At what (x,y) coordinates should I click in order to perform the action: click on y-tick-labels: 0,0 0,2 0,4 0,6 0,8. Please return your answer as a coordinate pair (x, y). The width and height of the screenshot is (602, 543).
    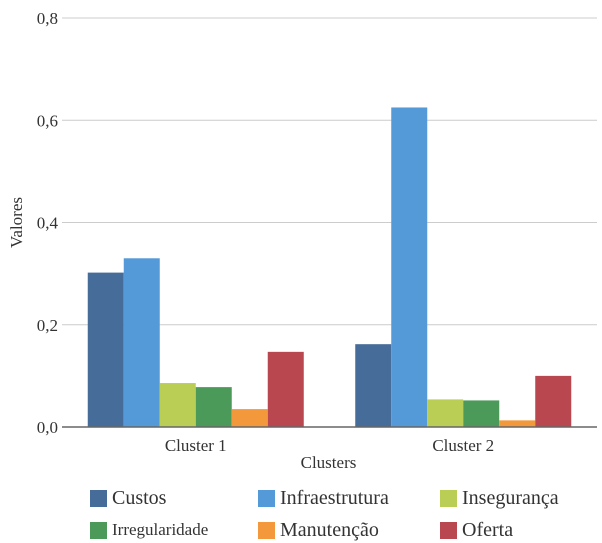
    Looking at the image, I should click on (48, 223).